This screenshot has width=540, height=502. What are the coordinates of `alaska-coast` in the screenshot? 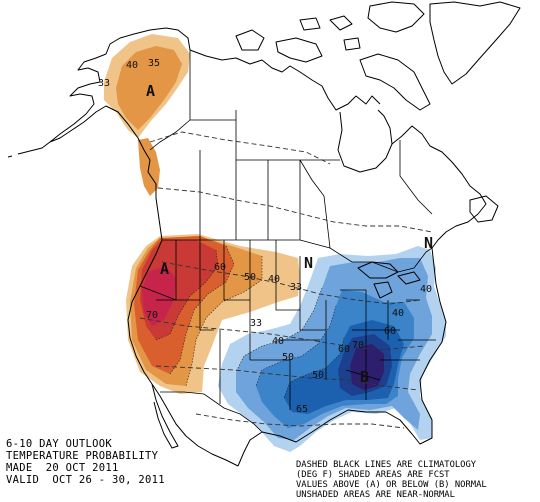 It's located at (120, 85).